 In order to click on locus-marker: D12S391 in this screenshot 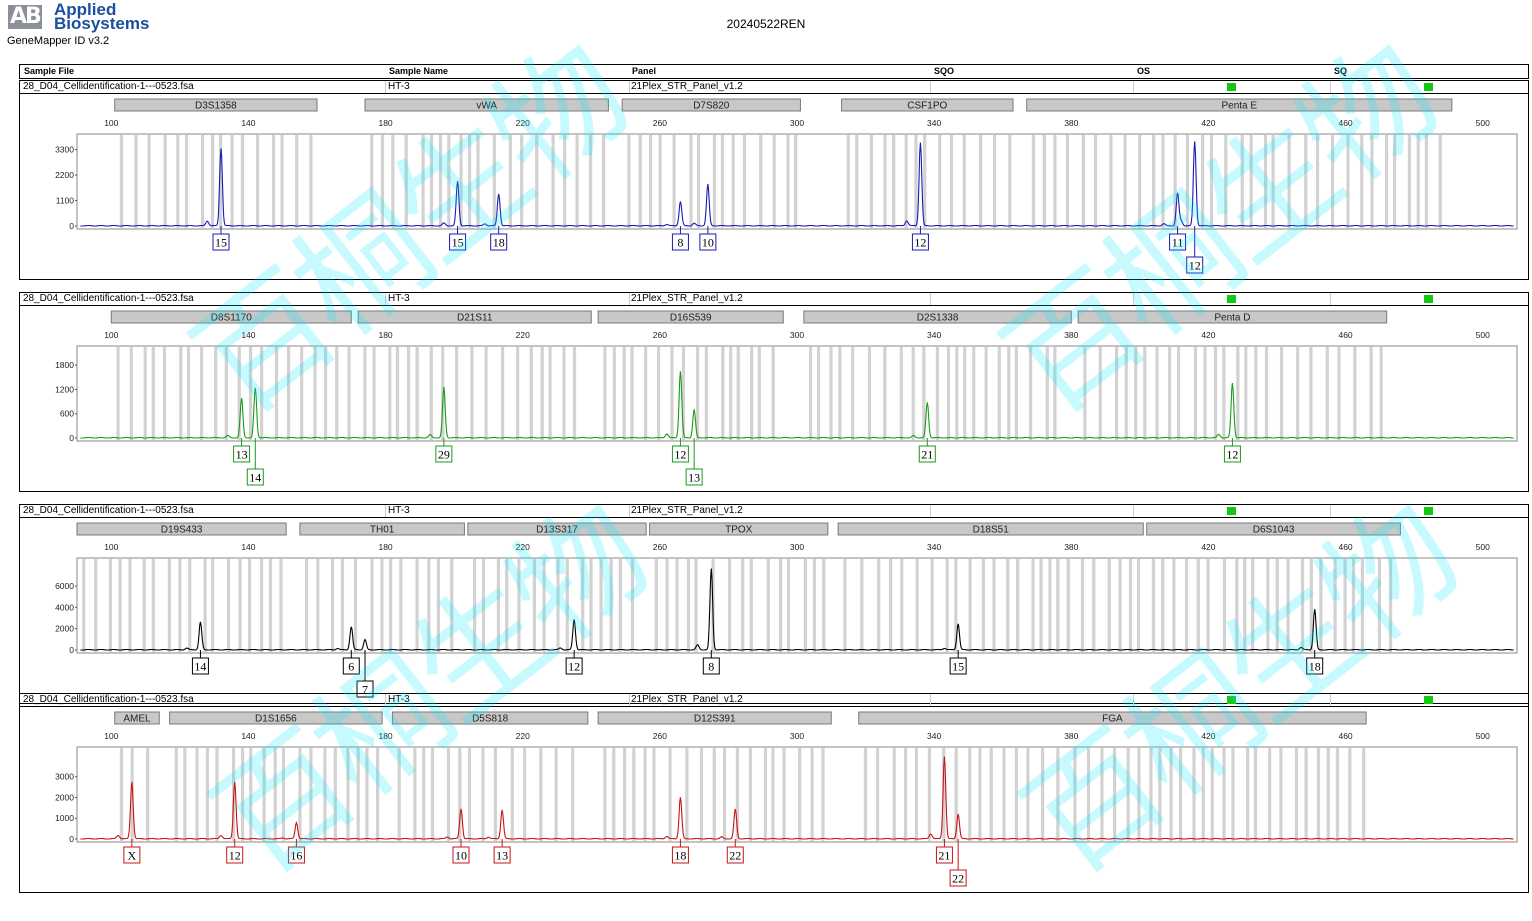, I will do `click(714, 718)`.